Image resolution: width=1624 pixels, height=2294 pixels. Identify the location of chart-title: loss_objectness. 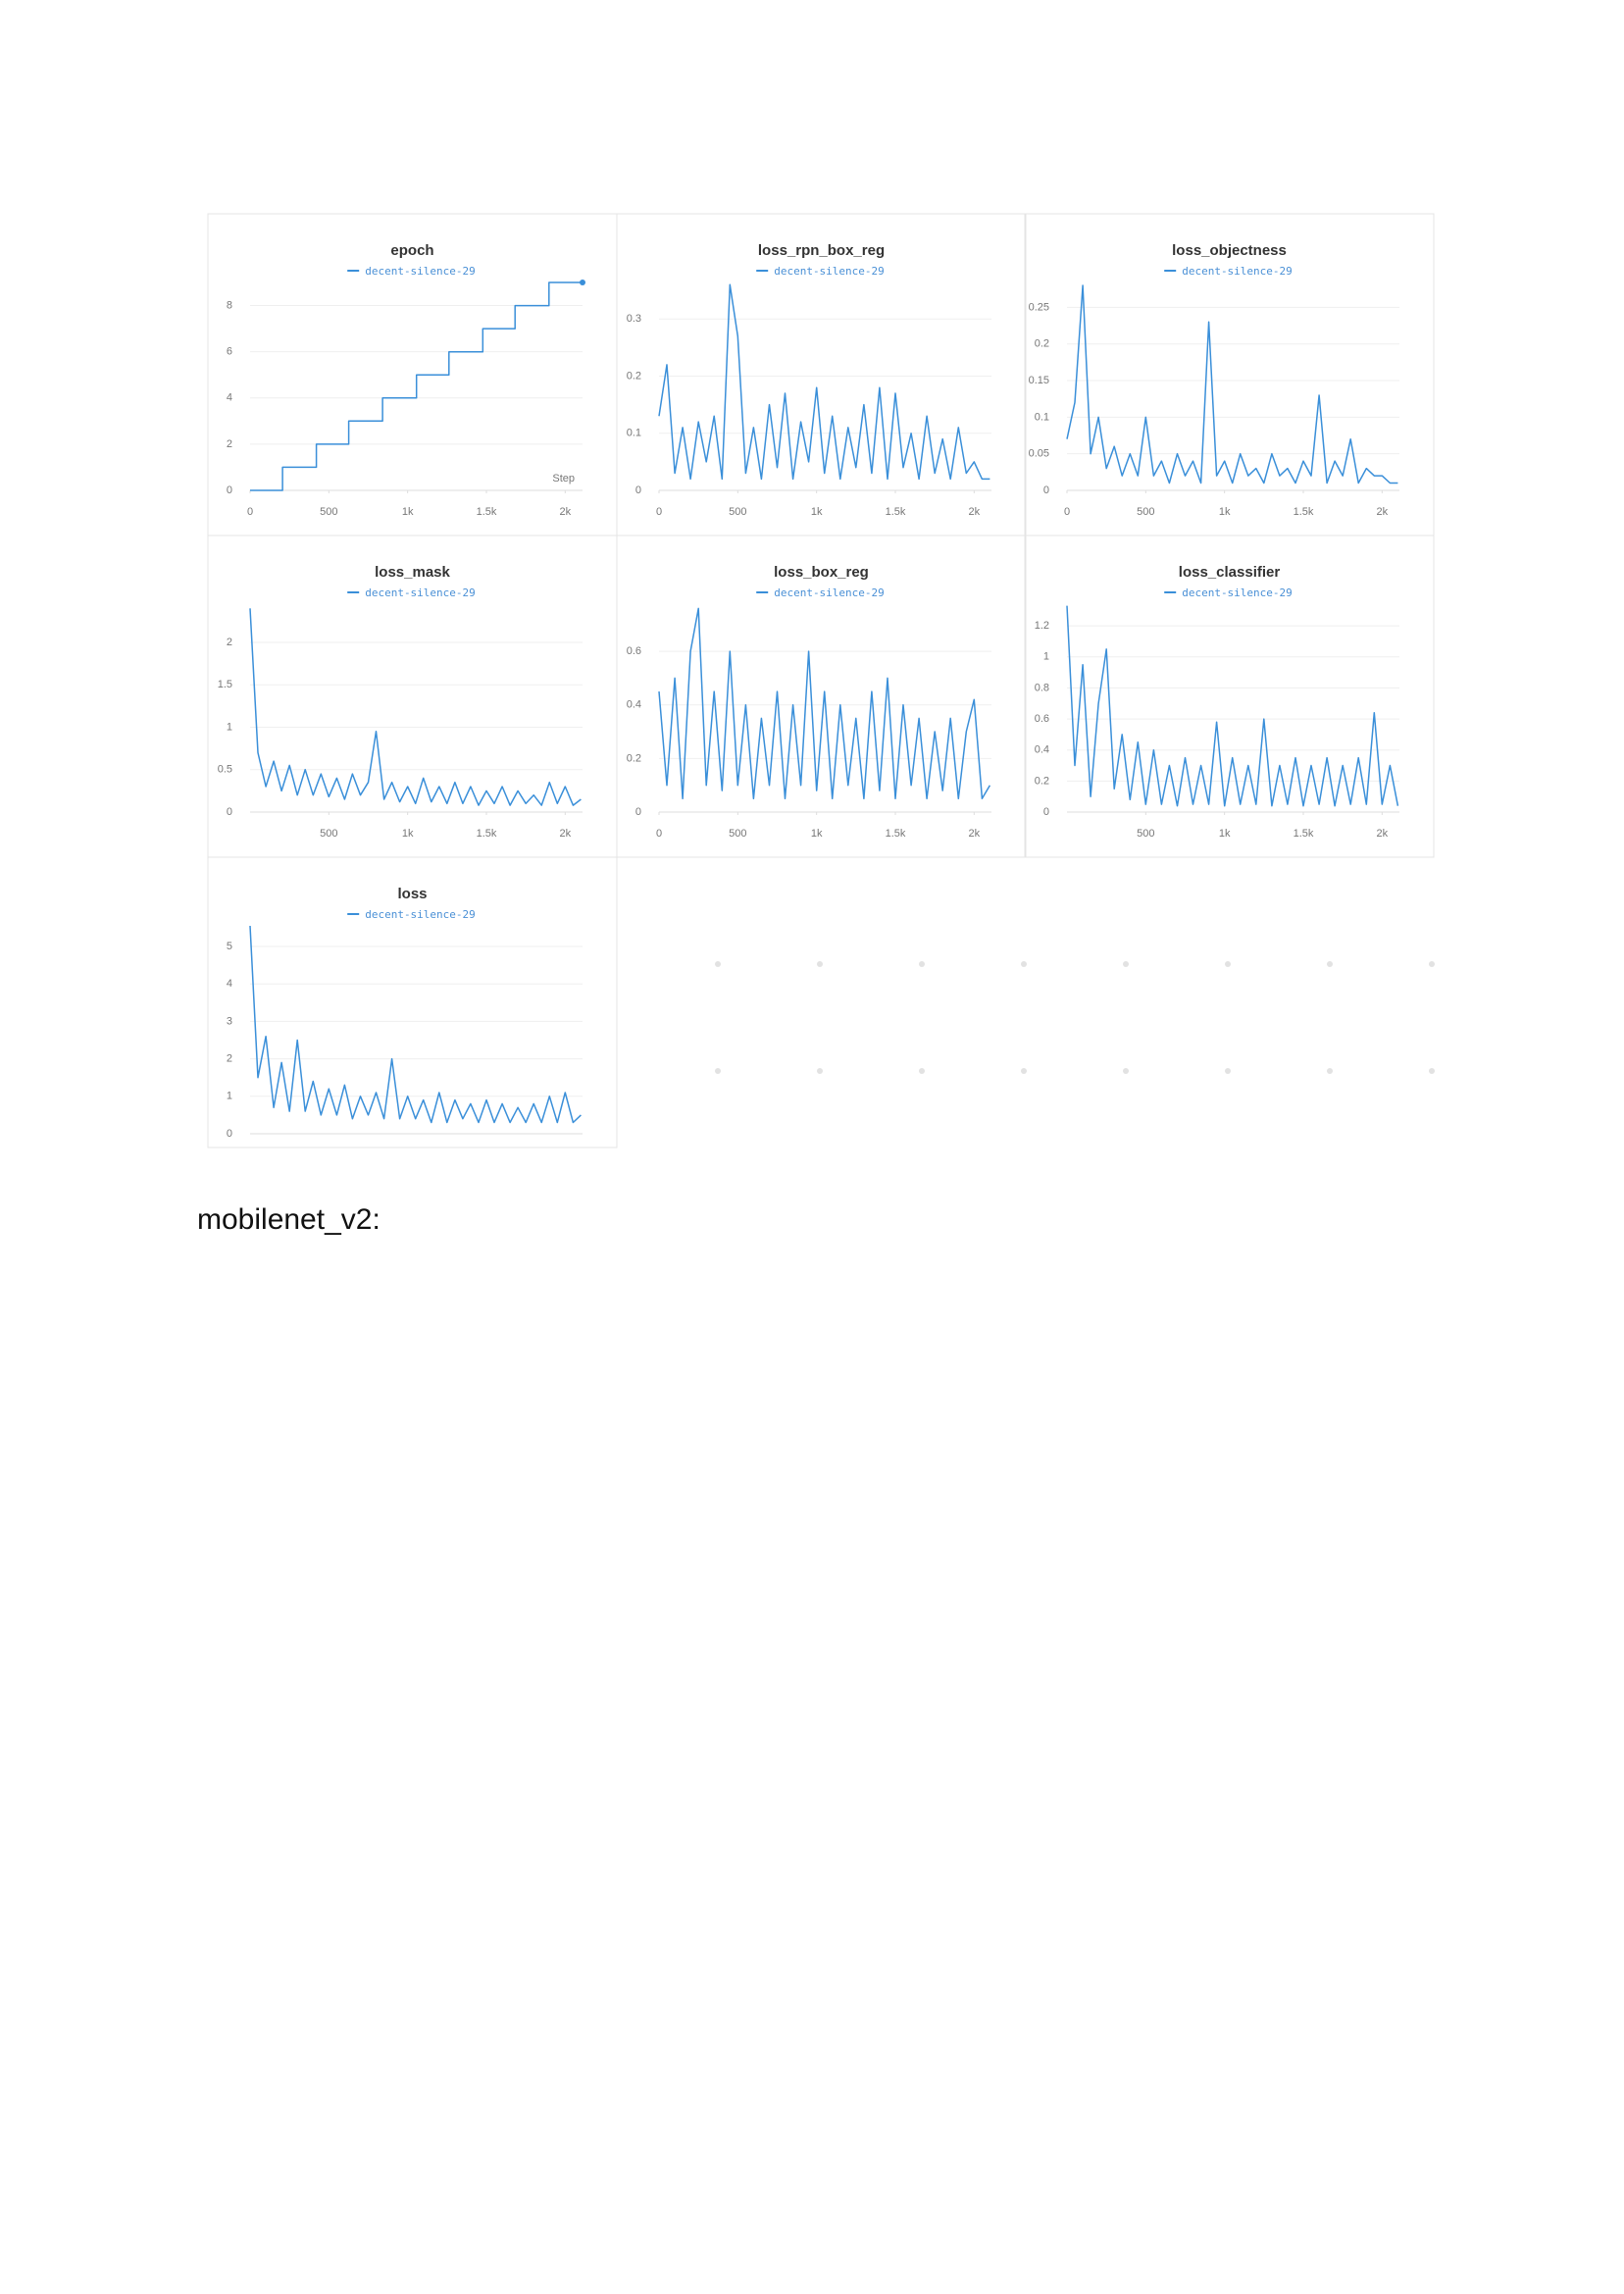
(1229, 250).